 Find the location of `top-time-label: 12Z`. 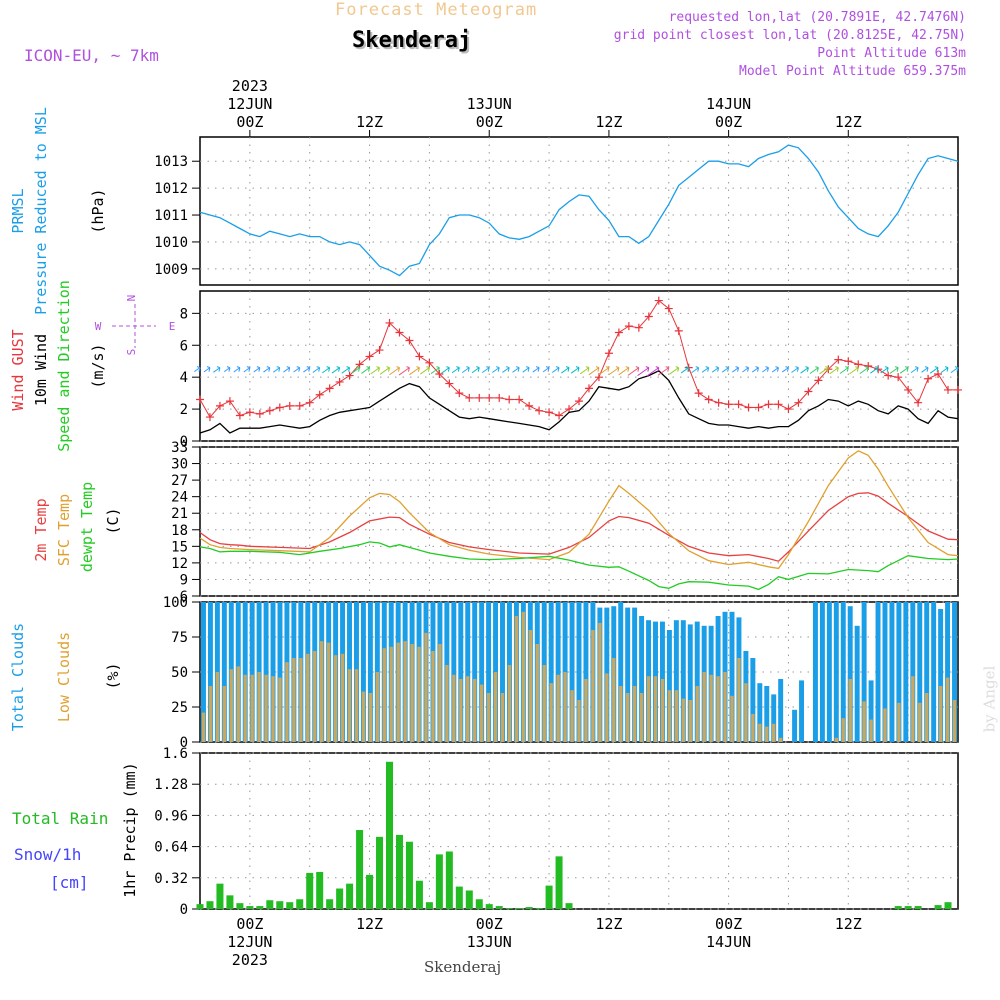

top-time-label: 12Z is located at coordinates (608, 122).